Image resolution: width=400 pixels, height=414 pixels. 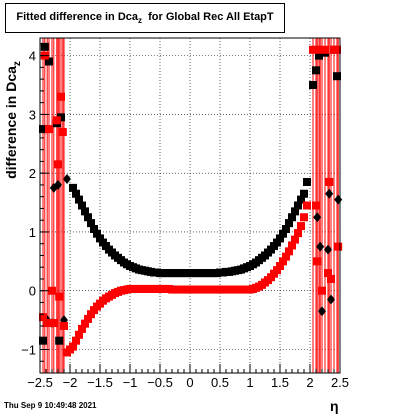 I want to click on chart-title-main: Fitted difference in Dca, so click(x=77, y=17).